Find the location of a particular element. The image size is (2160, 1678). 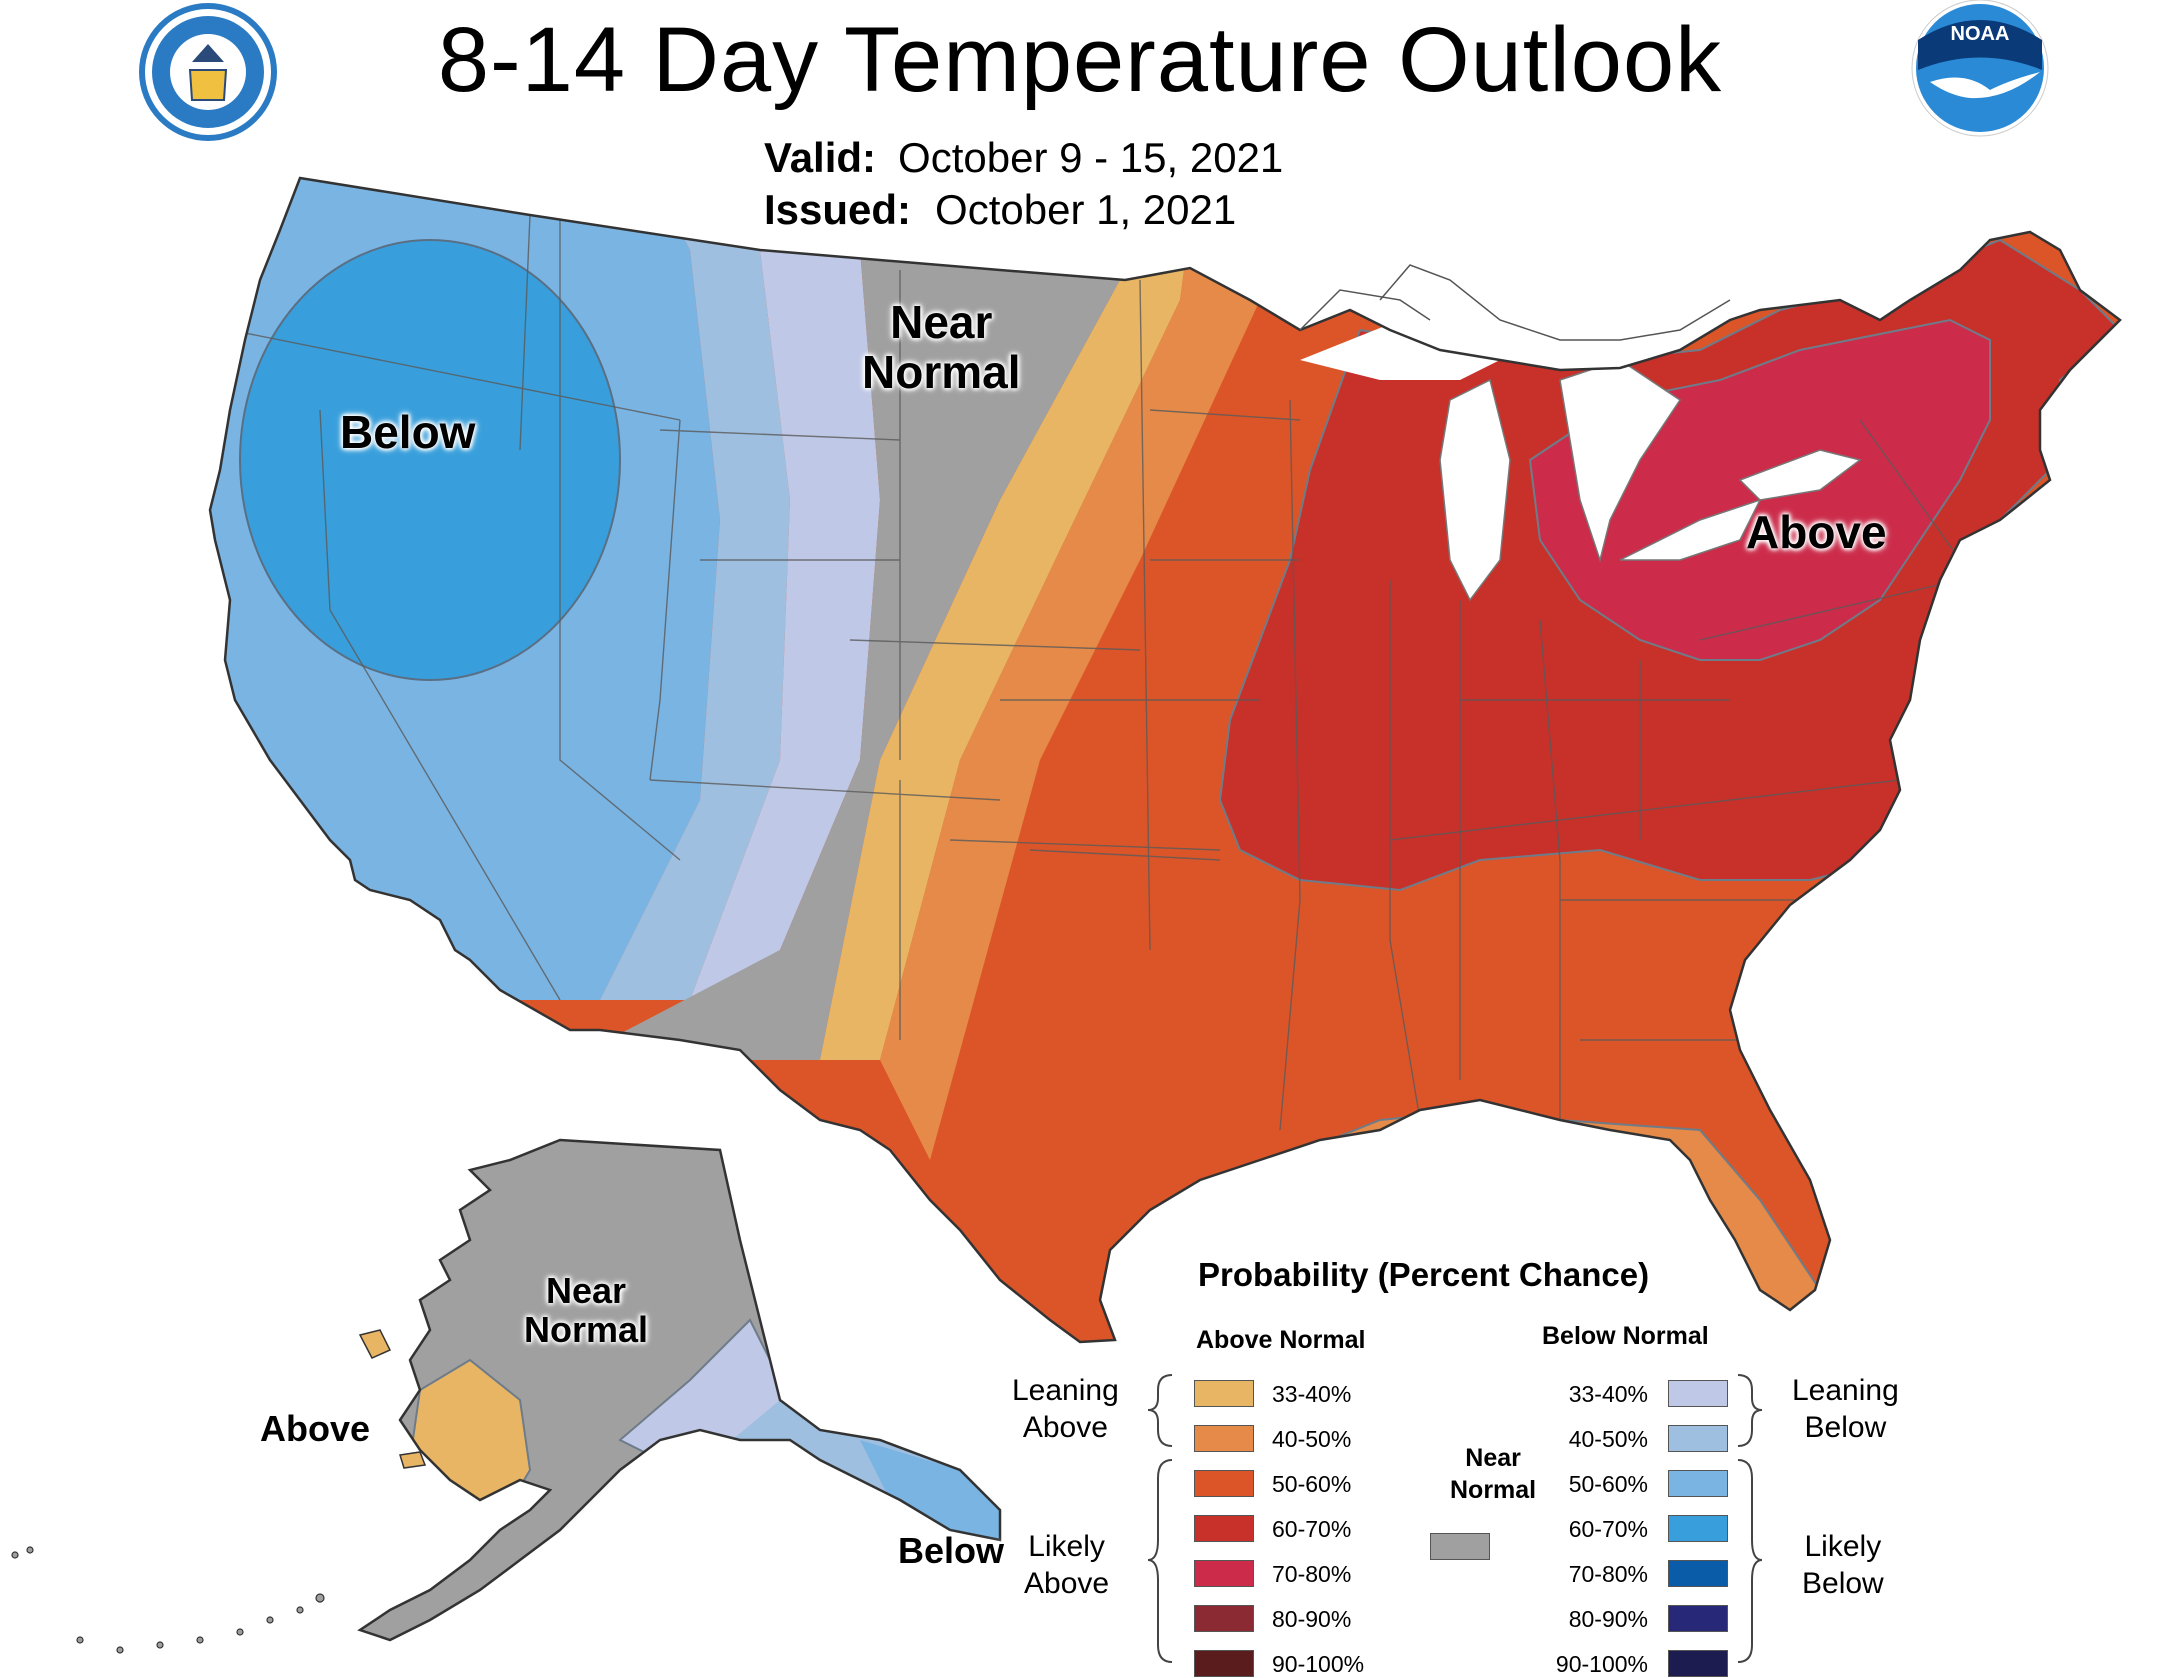

legend-below-head: Below Normal is located at coordinates (1625, 1336).